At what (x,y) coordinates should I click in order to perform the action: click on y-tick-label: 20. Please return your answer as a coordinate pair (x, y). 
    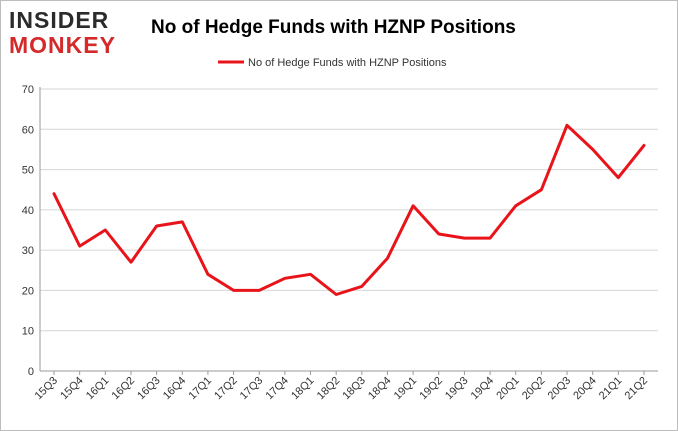
    Looking at the image, I should click on (28, 291).